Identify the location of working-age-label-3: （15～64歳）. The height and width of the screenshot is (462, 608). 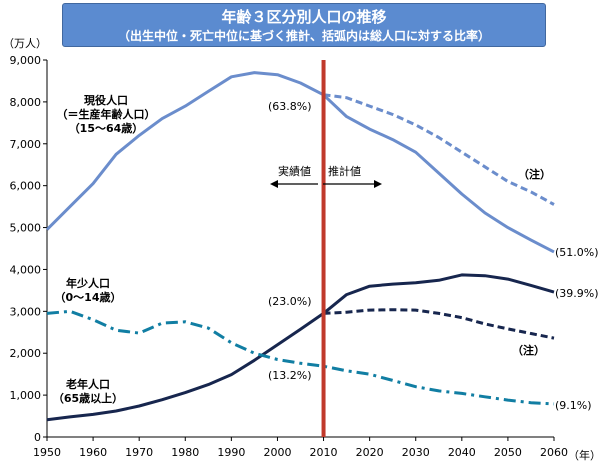
(106, 128).